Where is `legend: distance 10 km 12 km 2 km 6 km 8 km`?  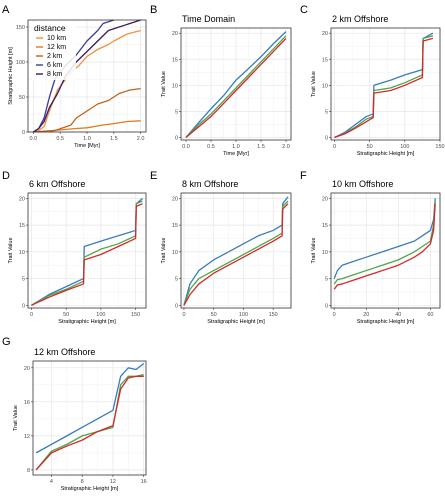 legend: distance 10 km 12 km 2 km 6 km 8 km is located at coordinates (54, 51).